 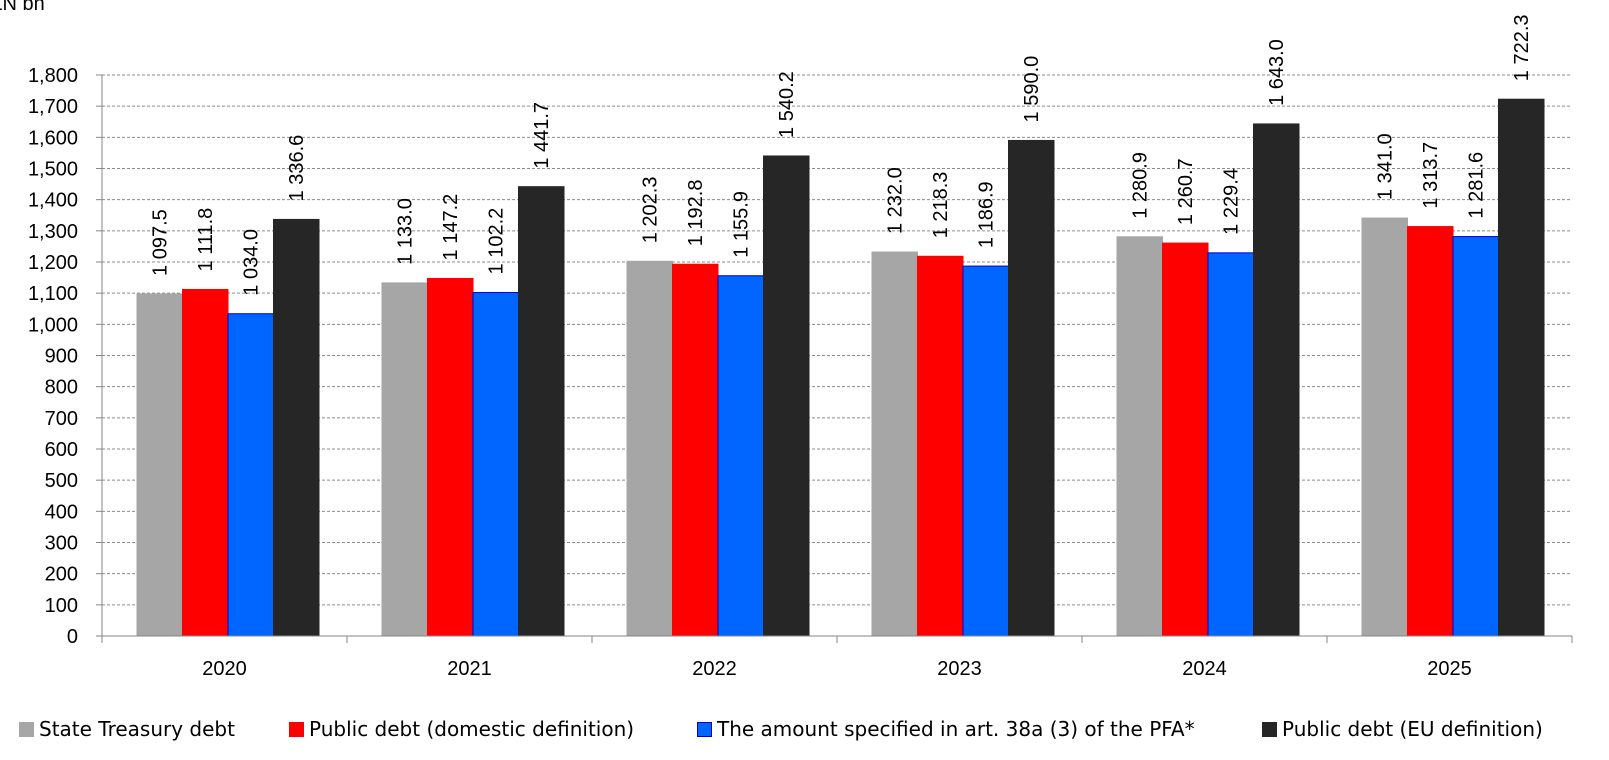 I want to click on data-label: 1 281.6, so click(x=1477, y=185).